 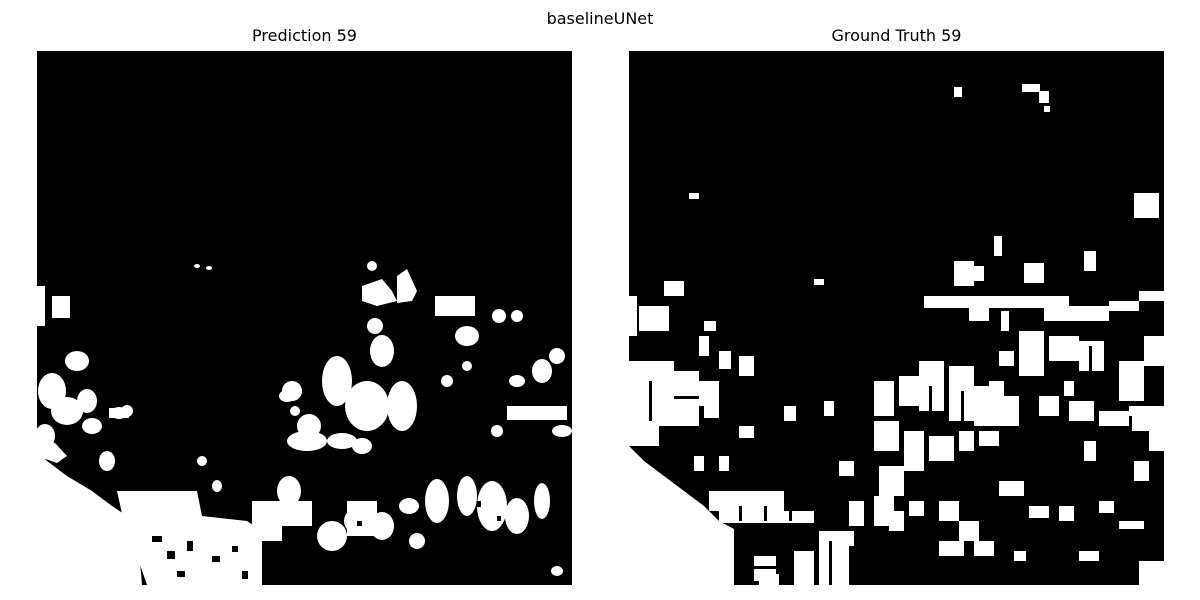 I want to click on figure-suptitle: baselineUNet, so click(x=600, y=18).